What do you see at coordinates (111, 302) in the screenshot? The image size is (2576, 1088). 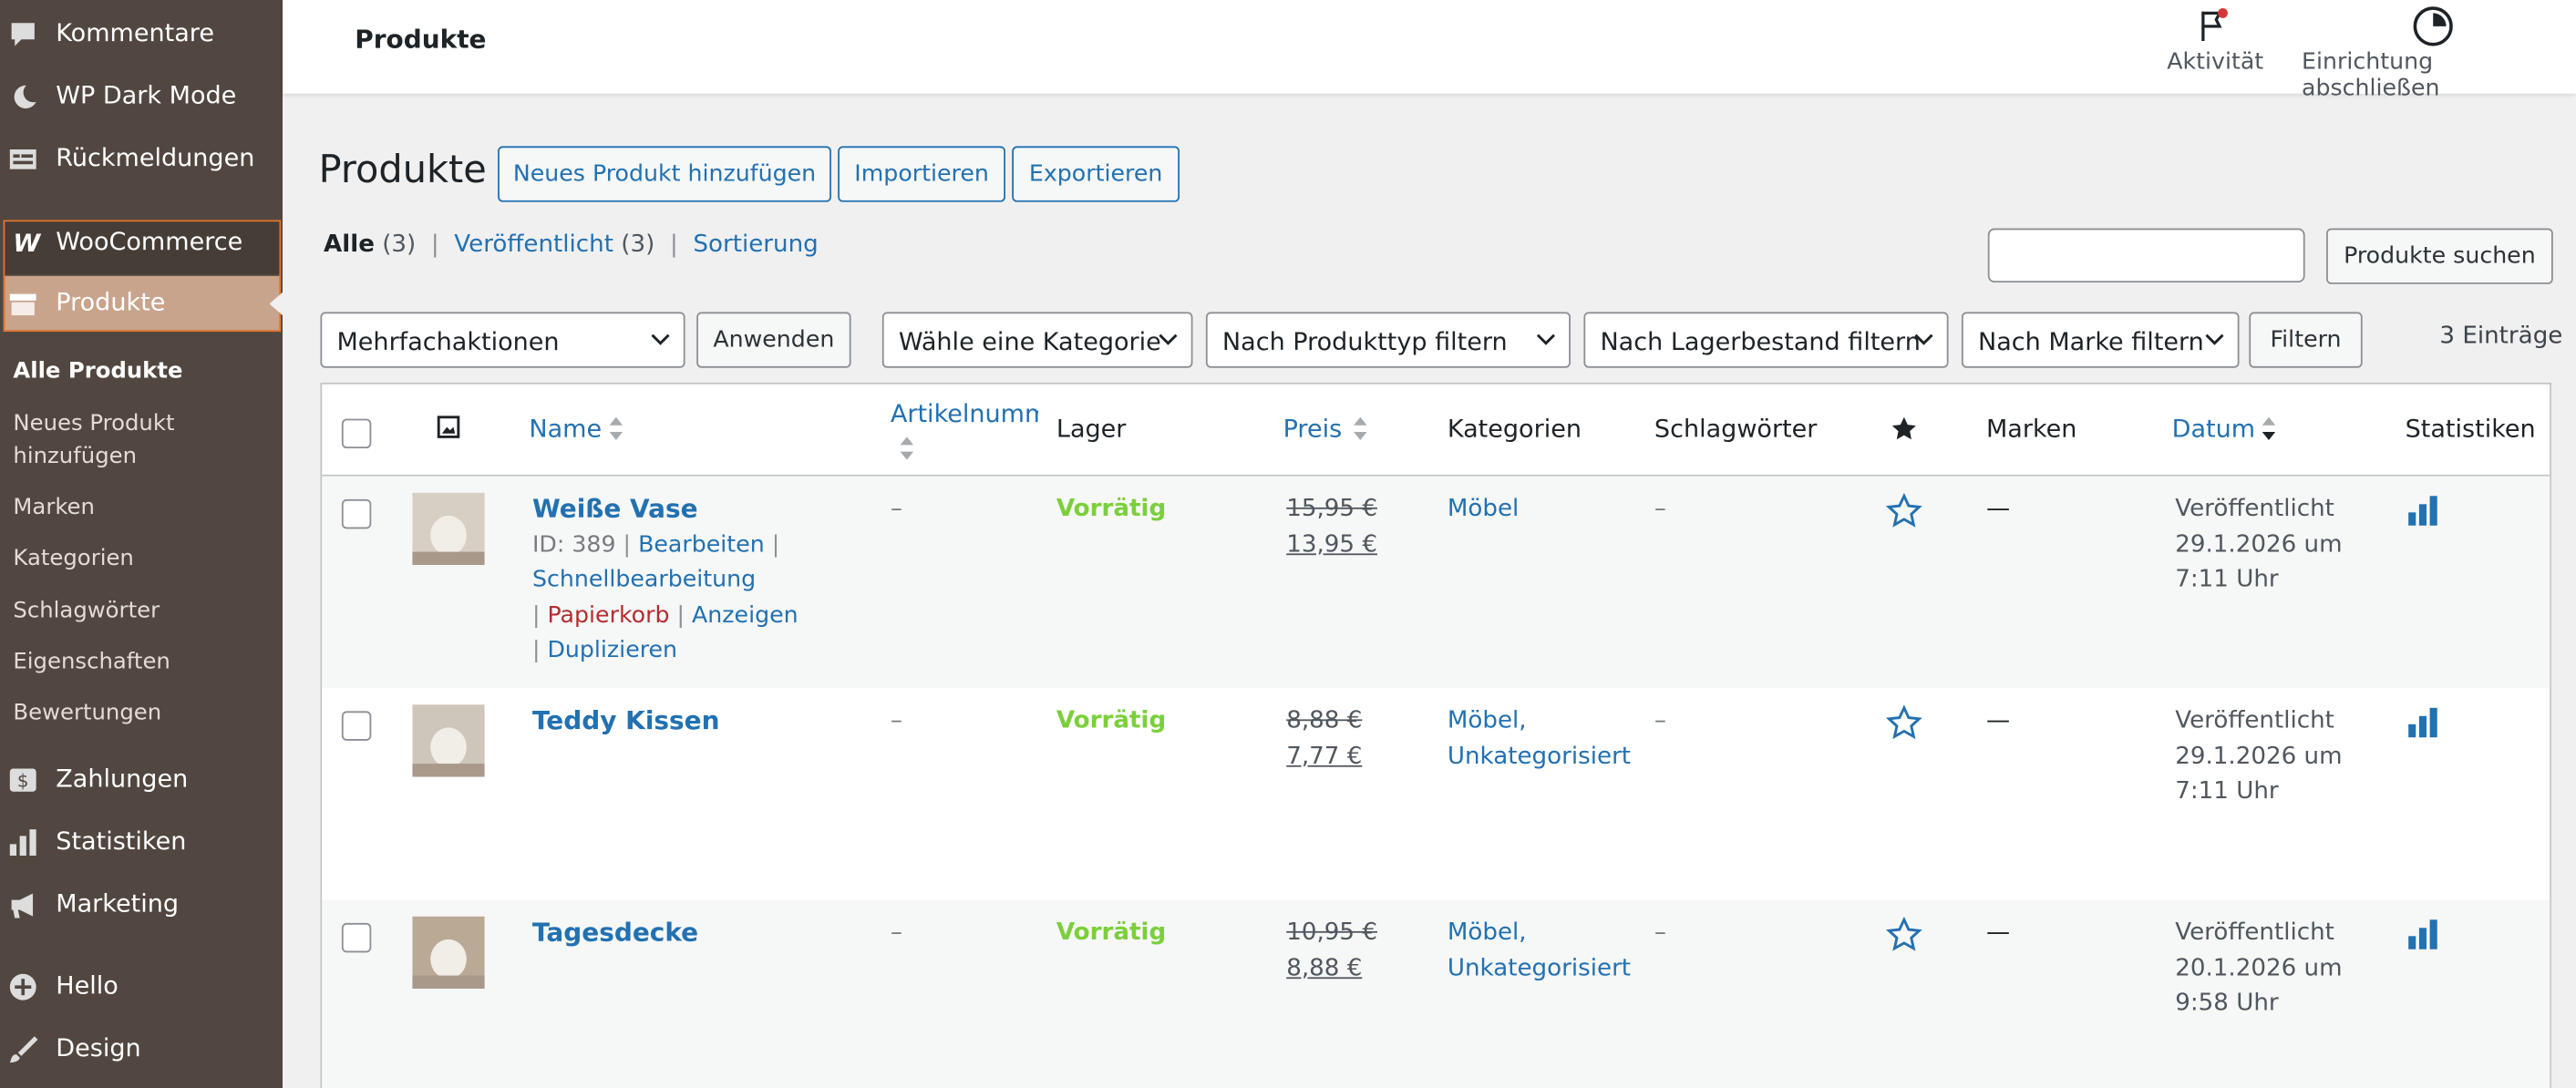 I see `menu-item-active: Produkte` at bounding box center [111, 302].